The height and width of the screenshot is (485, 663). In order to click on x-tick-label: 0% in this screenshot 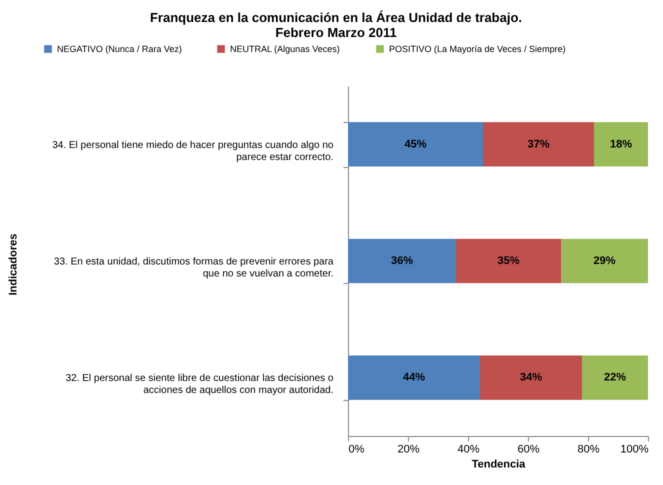, I will do `click(356, 450)`.